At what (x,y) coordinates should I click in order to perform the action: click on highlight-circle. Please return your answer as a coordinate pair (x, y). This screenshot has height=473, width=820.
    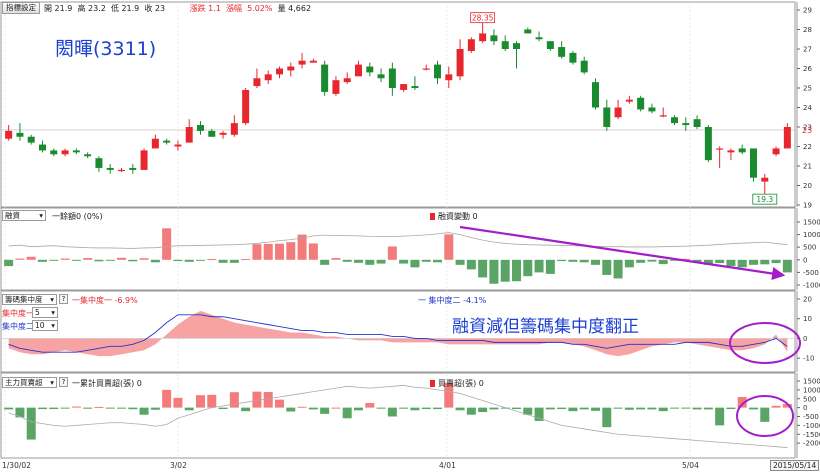
    Looking at the image, I should click on (765, 416).